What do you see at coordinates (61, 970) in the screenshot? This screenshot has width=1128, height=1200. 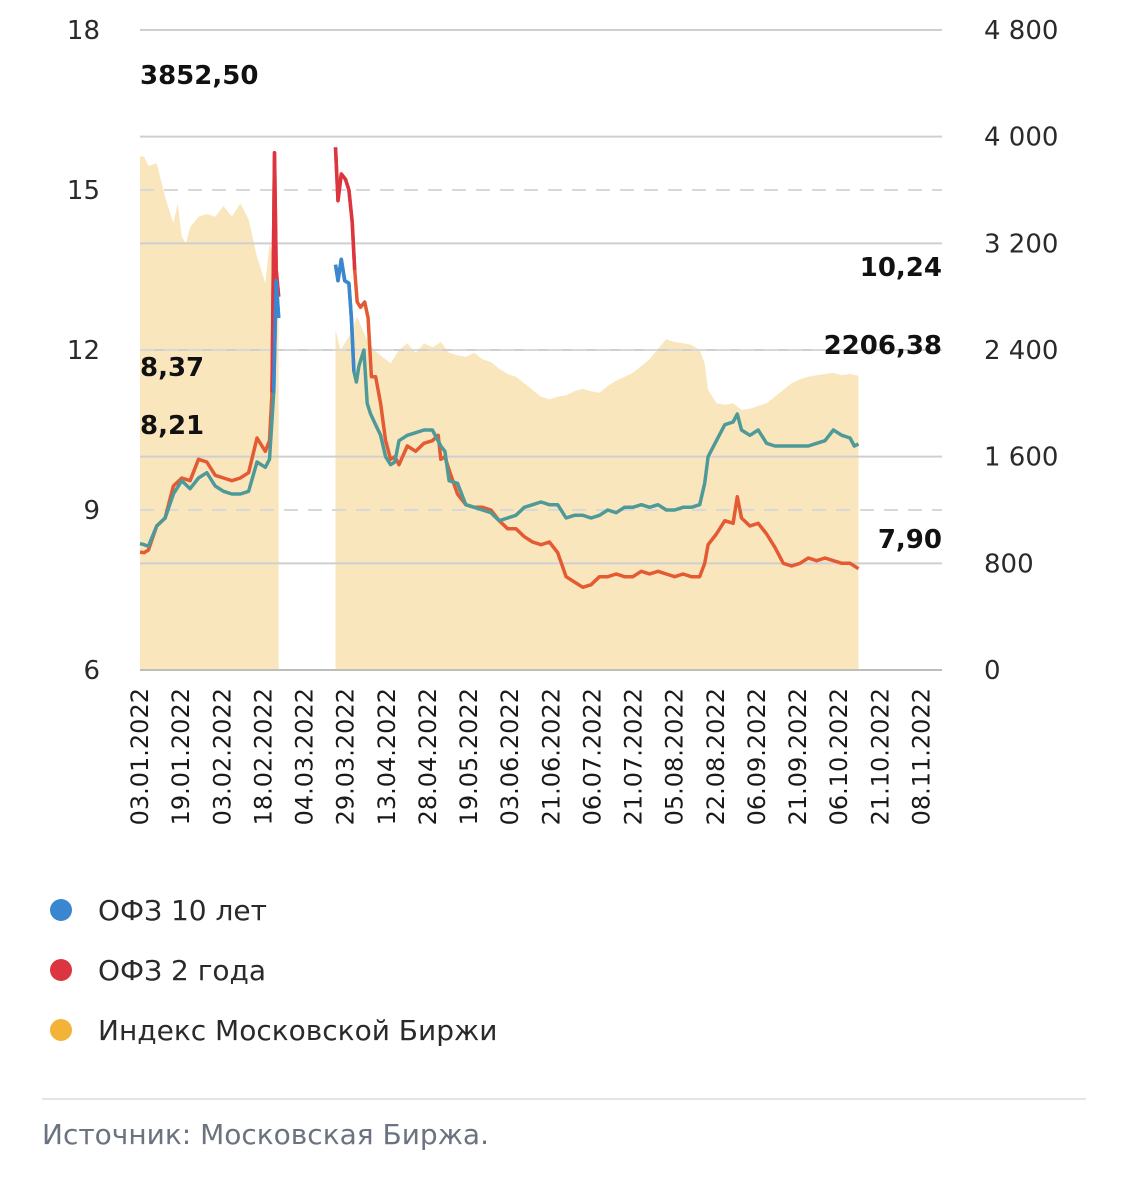 I see `legend-swatch-ofz2` at bounding box center [61, 970].